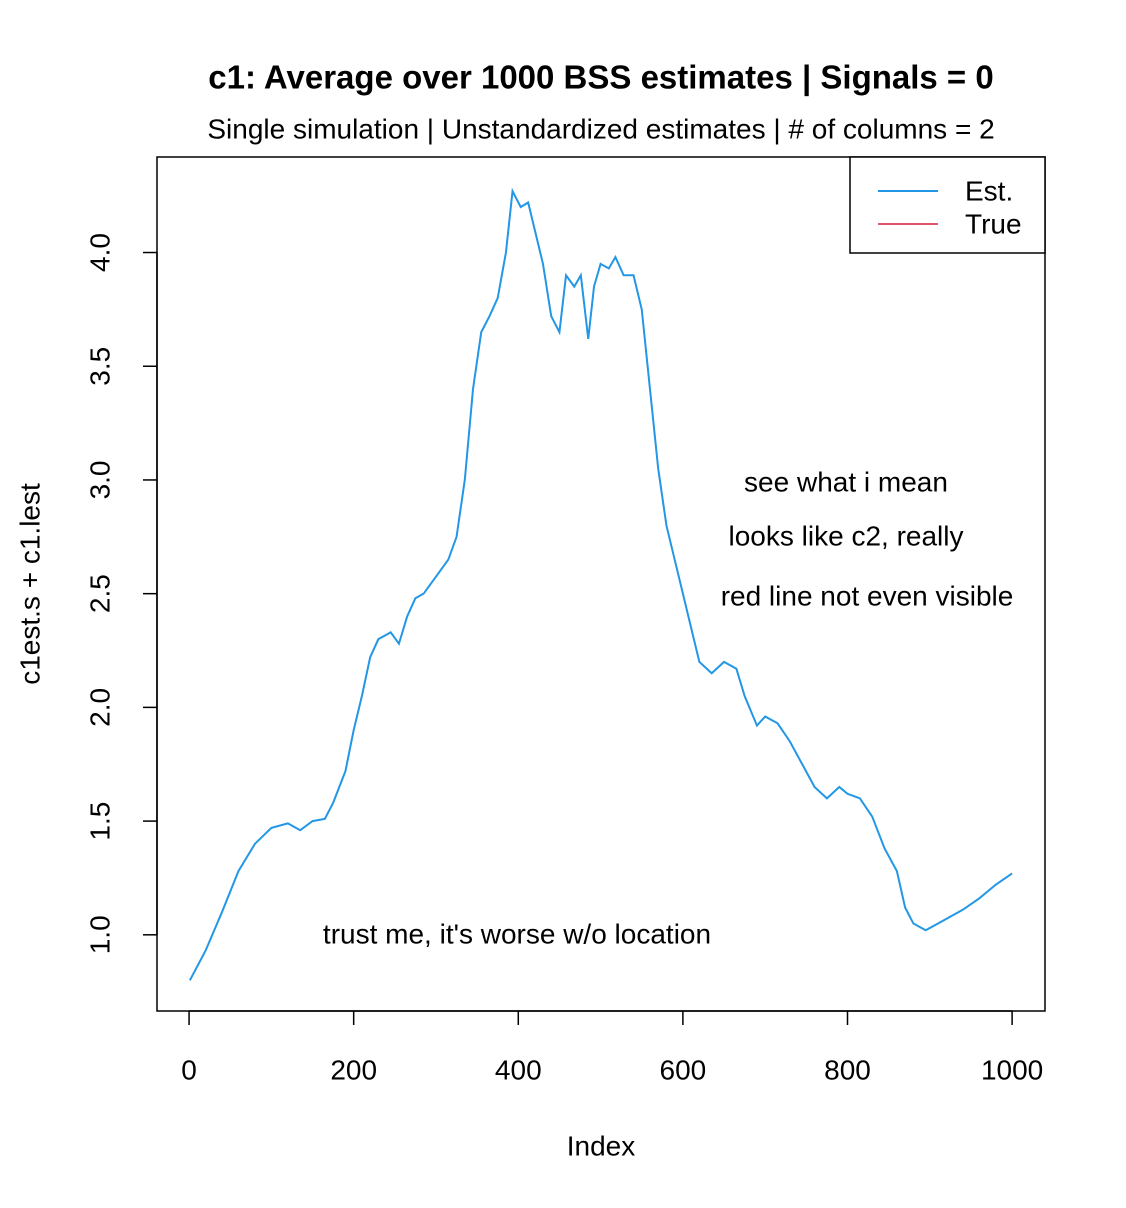  What do you see at coordinates (99, 252) in the screenshot?
I see `y-tick-label: 4.0` at bounding box center [99, 252].